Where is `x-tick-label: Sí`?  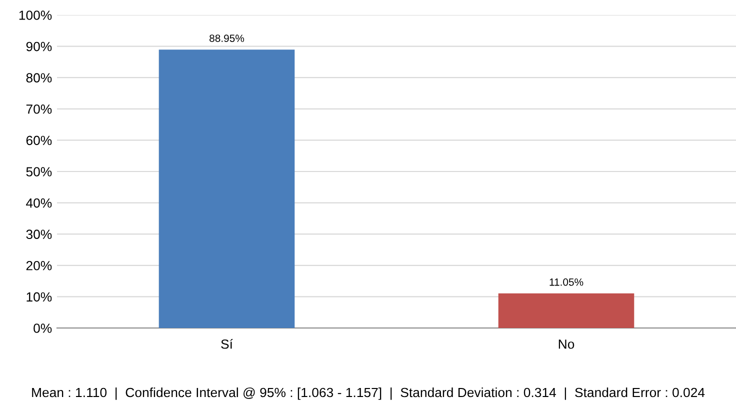 x-tick-label: Sí is located at coordinates (227, 343).